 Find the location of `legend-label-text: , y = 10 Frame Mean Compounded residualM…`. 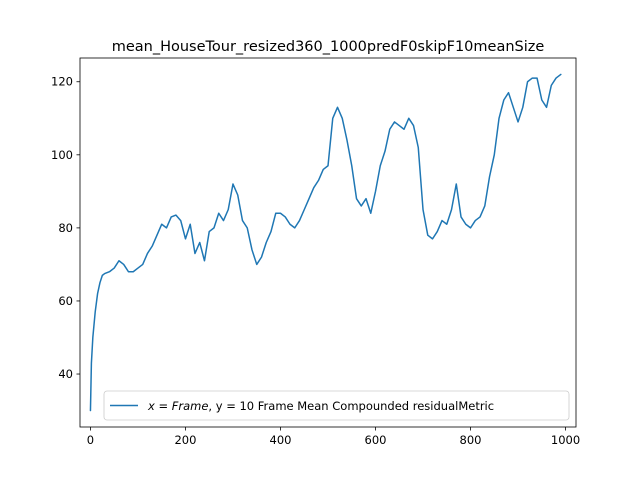

legend-label-text: , y = 10 Frame Mean Compounded residualM… is located at coordinates (351, 406).